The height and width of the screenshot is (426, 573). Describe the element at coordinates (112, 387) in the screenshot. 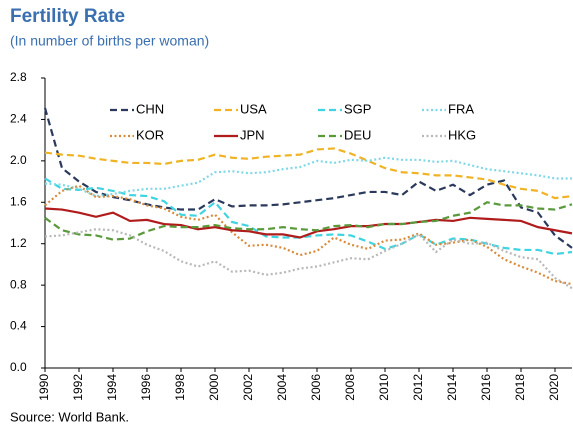

I see `x-tick-label: 1994` at that location.